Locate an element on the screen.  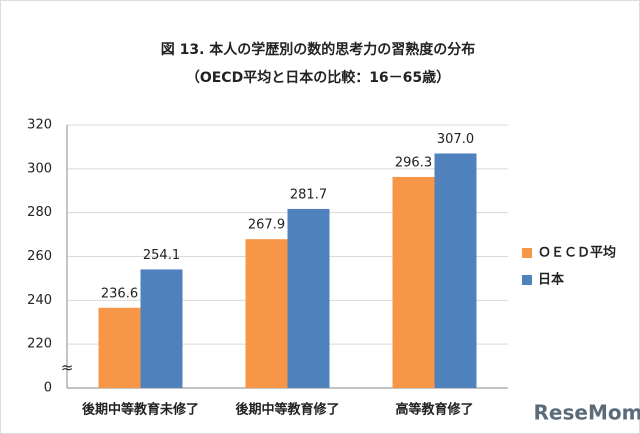
chart-subtitle: （OECD平均と日本の比較：16－65歳） is located at coordinates (318, 77).